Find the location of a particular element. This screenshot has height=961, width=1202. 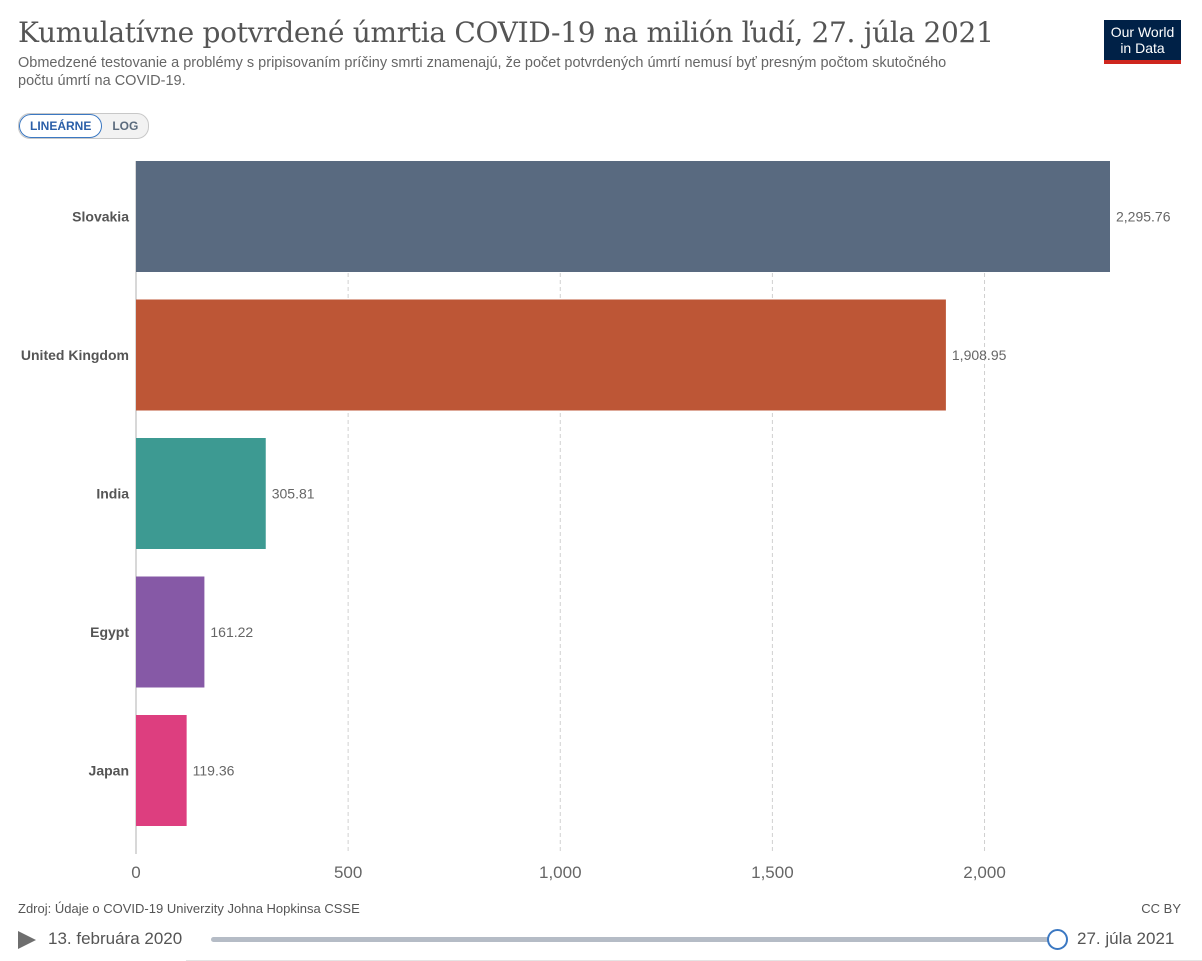

data-label: 2,295.76 is located at coordinates (1143, 217).